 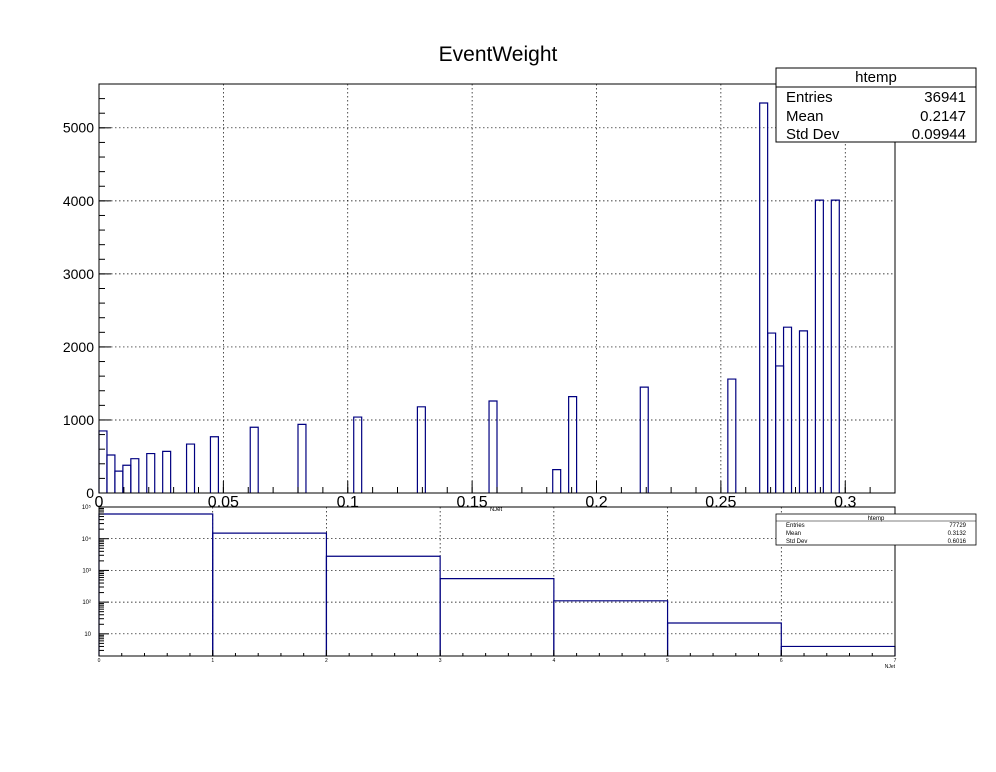 I want to click on x-tick-label: 0.15, so click(x=472, y=502).